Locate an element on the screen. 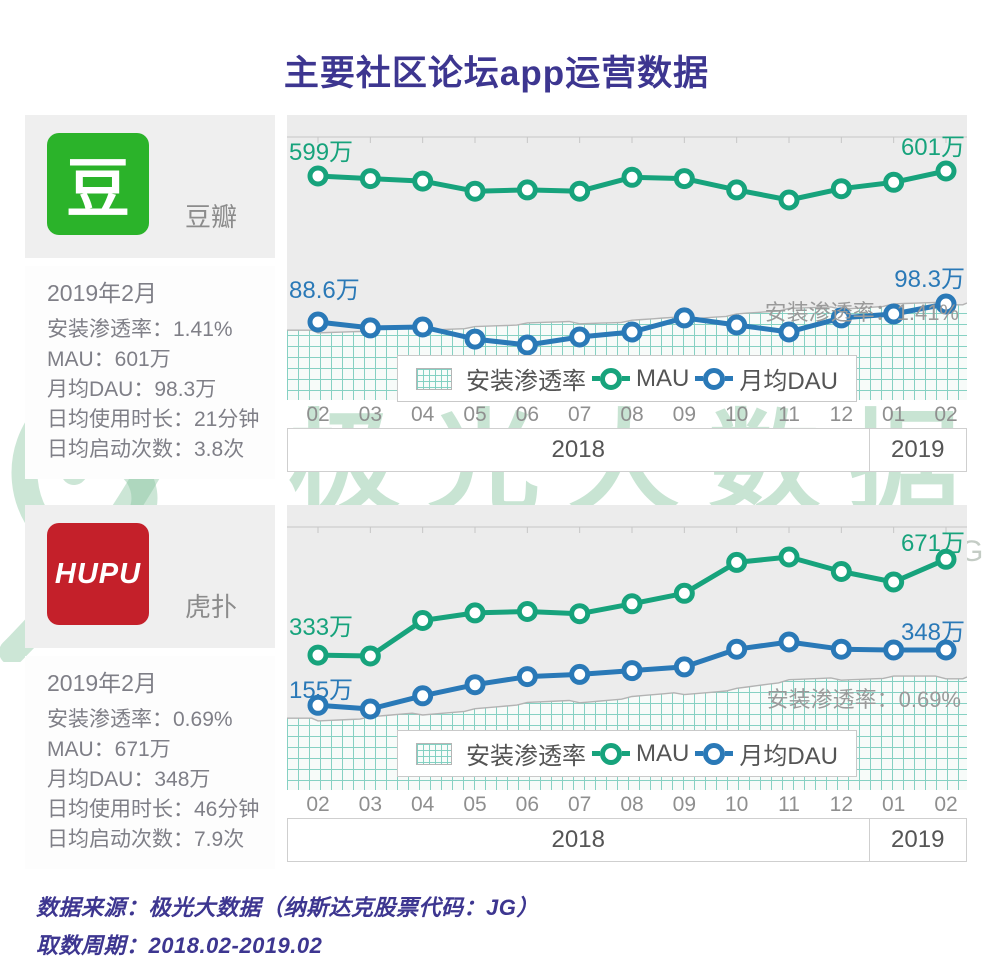 Image resolution: width=993 pixels, height=966 pixels. app-name: 豆瓣 is located at coordinates (211, 217).